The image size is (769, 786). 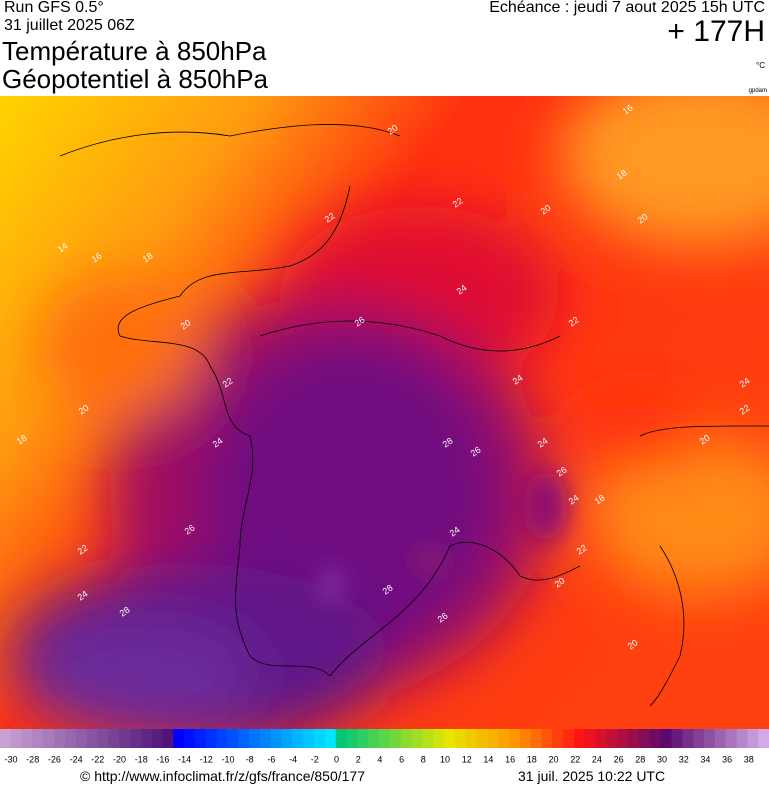 I want to click on colorbar-label: 2, so click(x=358, y=759).